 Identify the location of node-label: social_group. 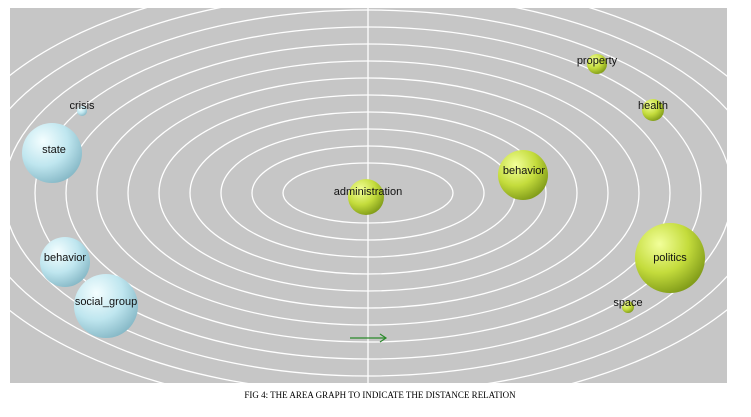
(106, 302).